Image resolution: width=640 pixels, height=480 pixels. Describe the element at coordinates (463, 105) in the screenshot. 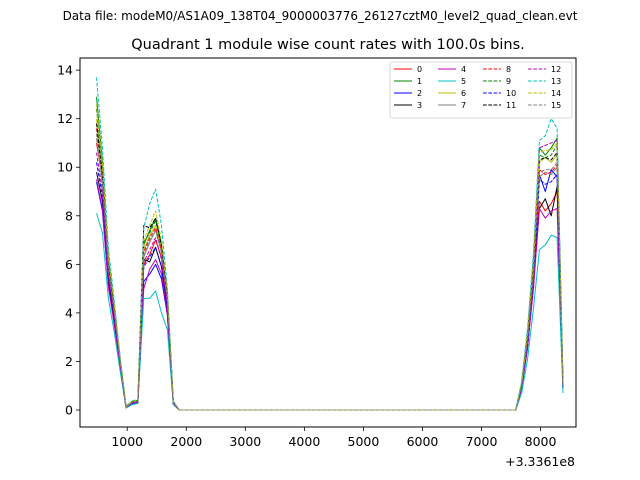

I see `legend-label-7: 7` at that location.